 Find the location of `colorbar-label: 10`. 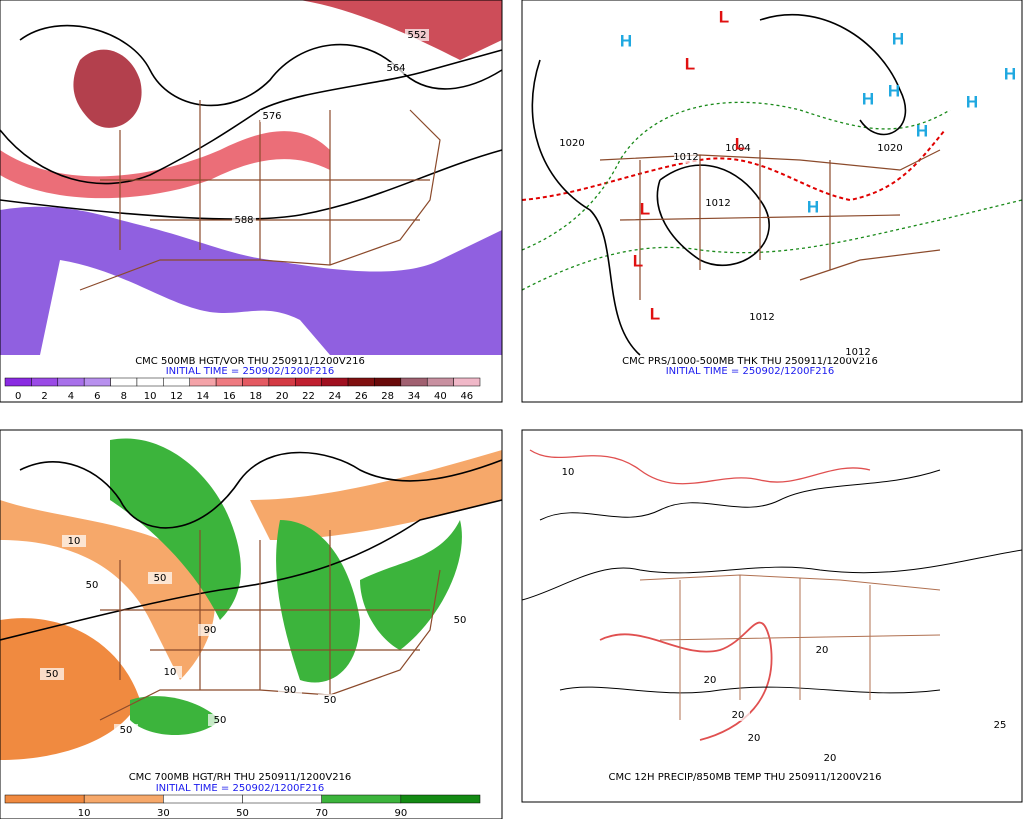

colorbar-label: 10 is located at coordinates (150, 396).